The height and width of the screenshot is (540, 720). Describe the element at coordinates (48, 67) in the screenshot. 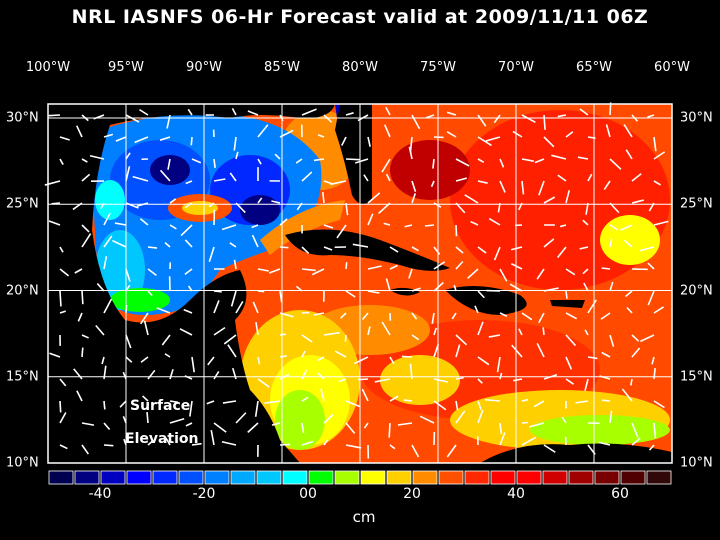

I see `lon-label: 100°W` at that location.